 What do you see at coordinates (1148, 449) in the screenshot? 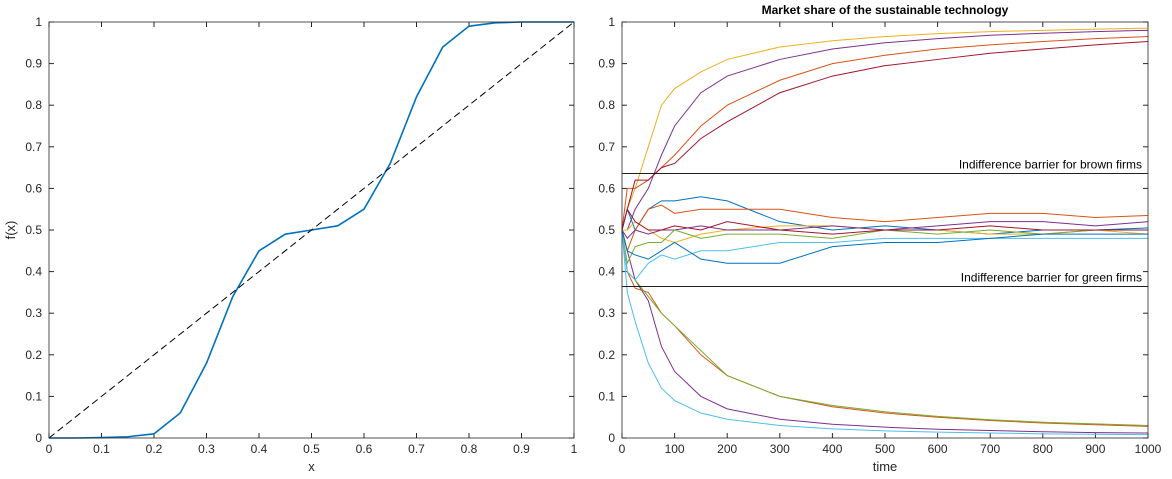
I see `x-tick-label: 1000` at bounding box center [1148, 449].